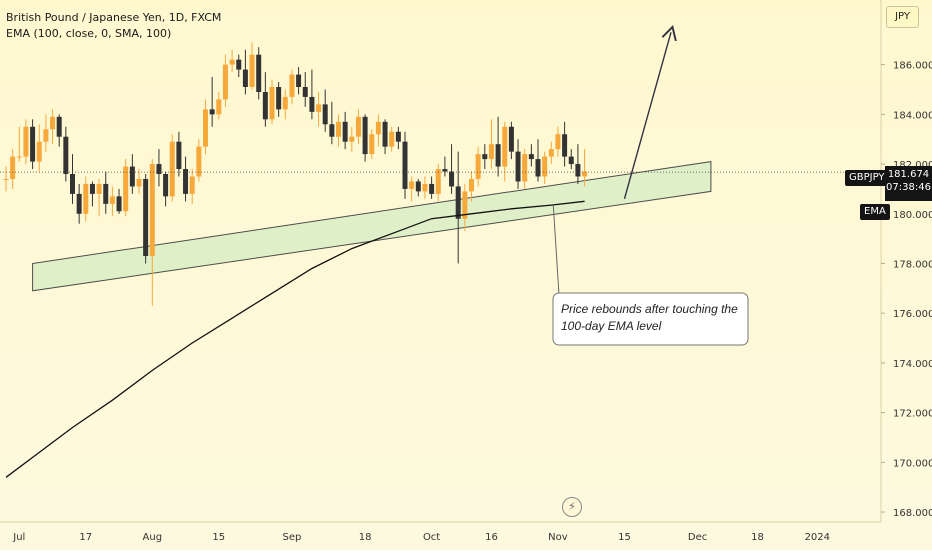 The image size is (932, 554). I want to click on y-tick-label: 180.000, so click(912, 215).